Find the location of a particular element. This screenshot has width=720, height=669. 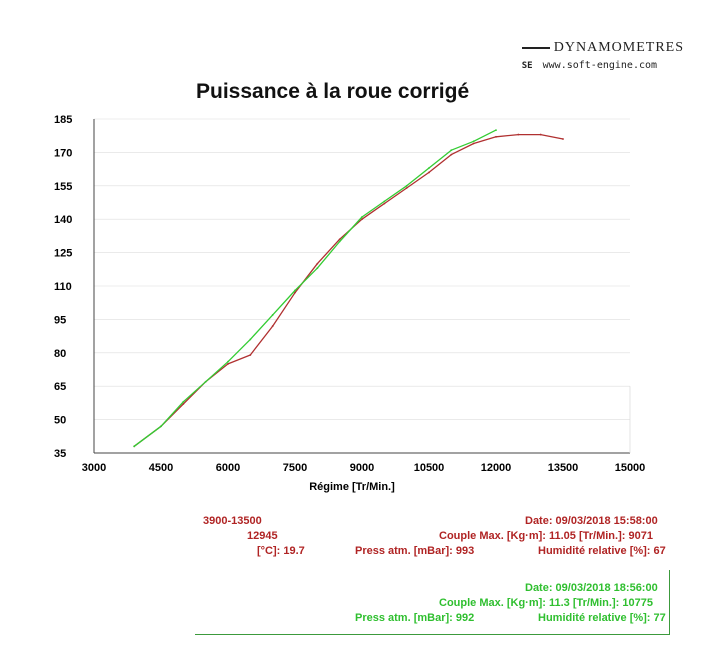

x-tick-label: 6000 is located at coordinates (228, 468).